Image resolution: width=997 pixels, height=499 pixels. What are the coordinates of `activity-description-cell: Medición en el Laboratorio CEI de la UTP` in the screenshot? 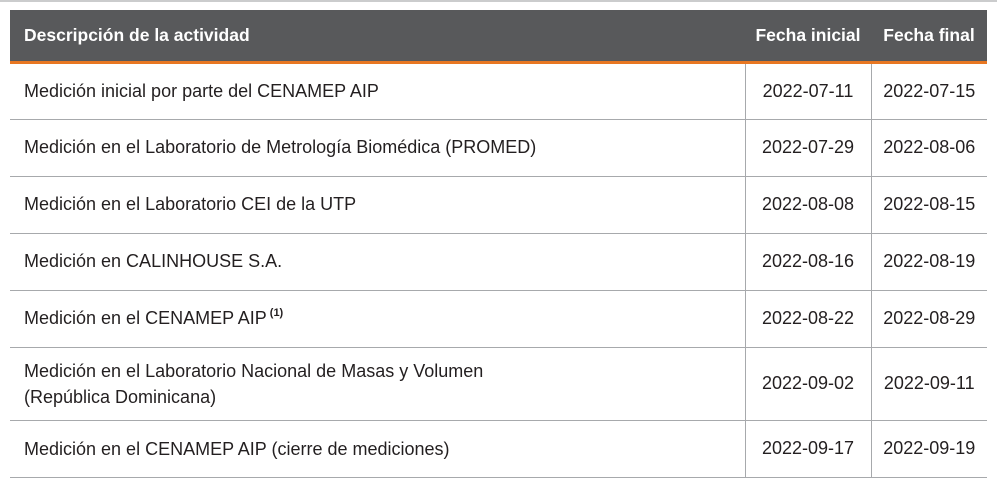 It's located at (377, 205).